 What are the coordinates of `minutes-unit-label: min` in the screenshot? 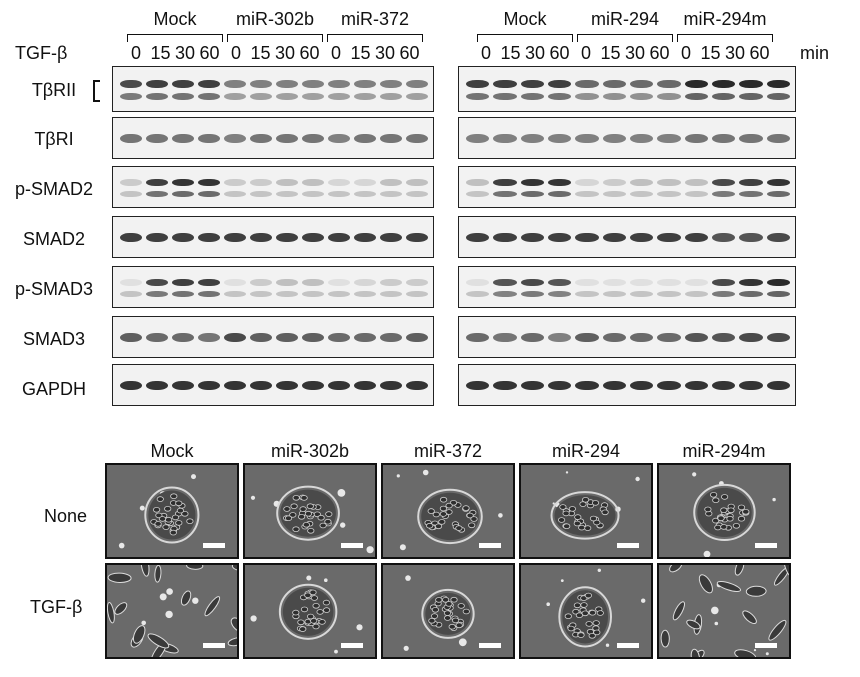 It's located at (815, 53).